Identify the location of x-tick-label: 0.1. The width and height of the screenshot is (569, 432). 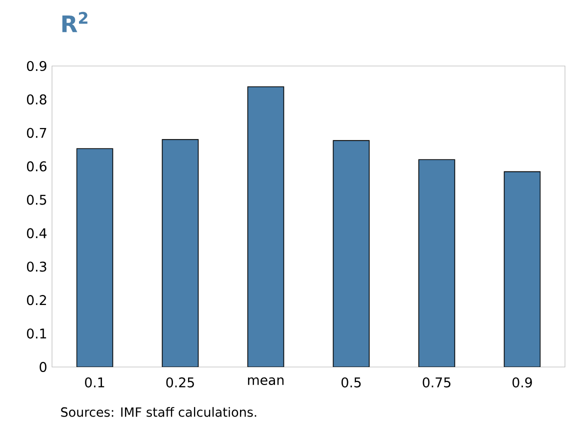
(94, 382).